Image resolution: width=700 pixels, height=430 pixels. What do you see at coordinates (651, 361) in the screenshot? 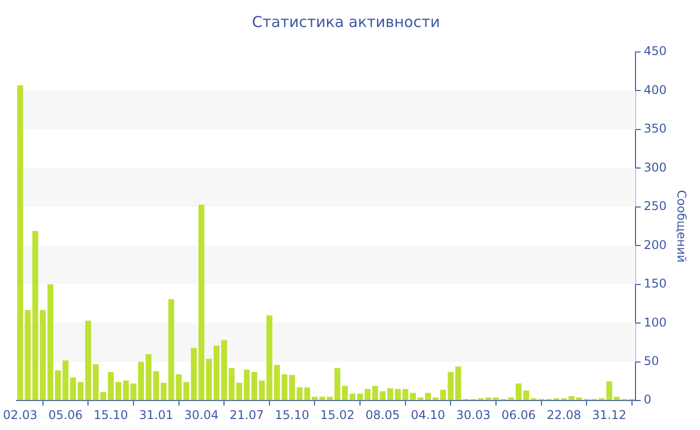
I see `y-tick-label: 50` at bounding box center [651, 361].